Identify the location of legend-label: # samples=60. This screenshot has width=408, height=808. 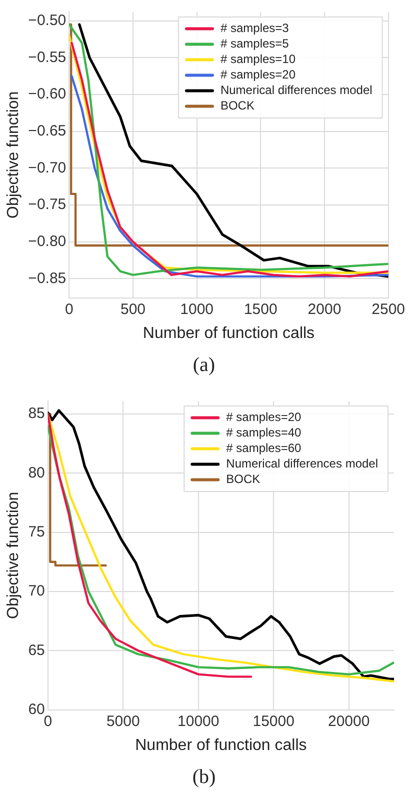
(264, 448).